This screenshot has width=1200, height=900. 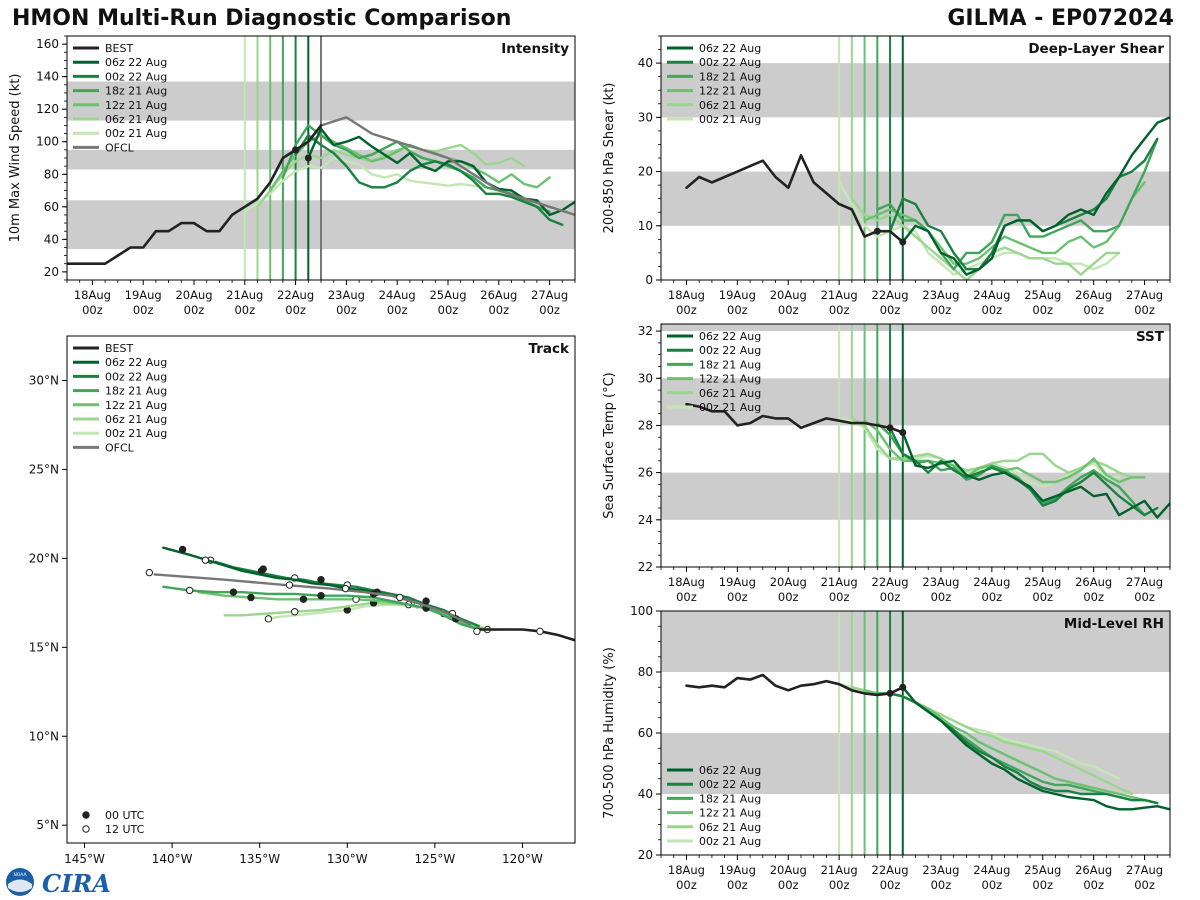 What do you see at coordinates (20, 885) in the screenshot?
I see `noaa-gull-shape` at bounding box center [20, 885].